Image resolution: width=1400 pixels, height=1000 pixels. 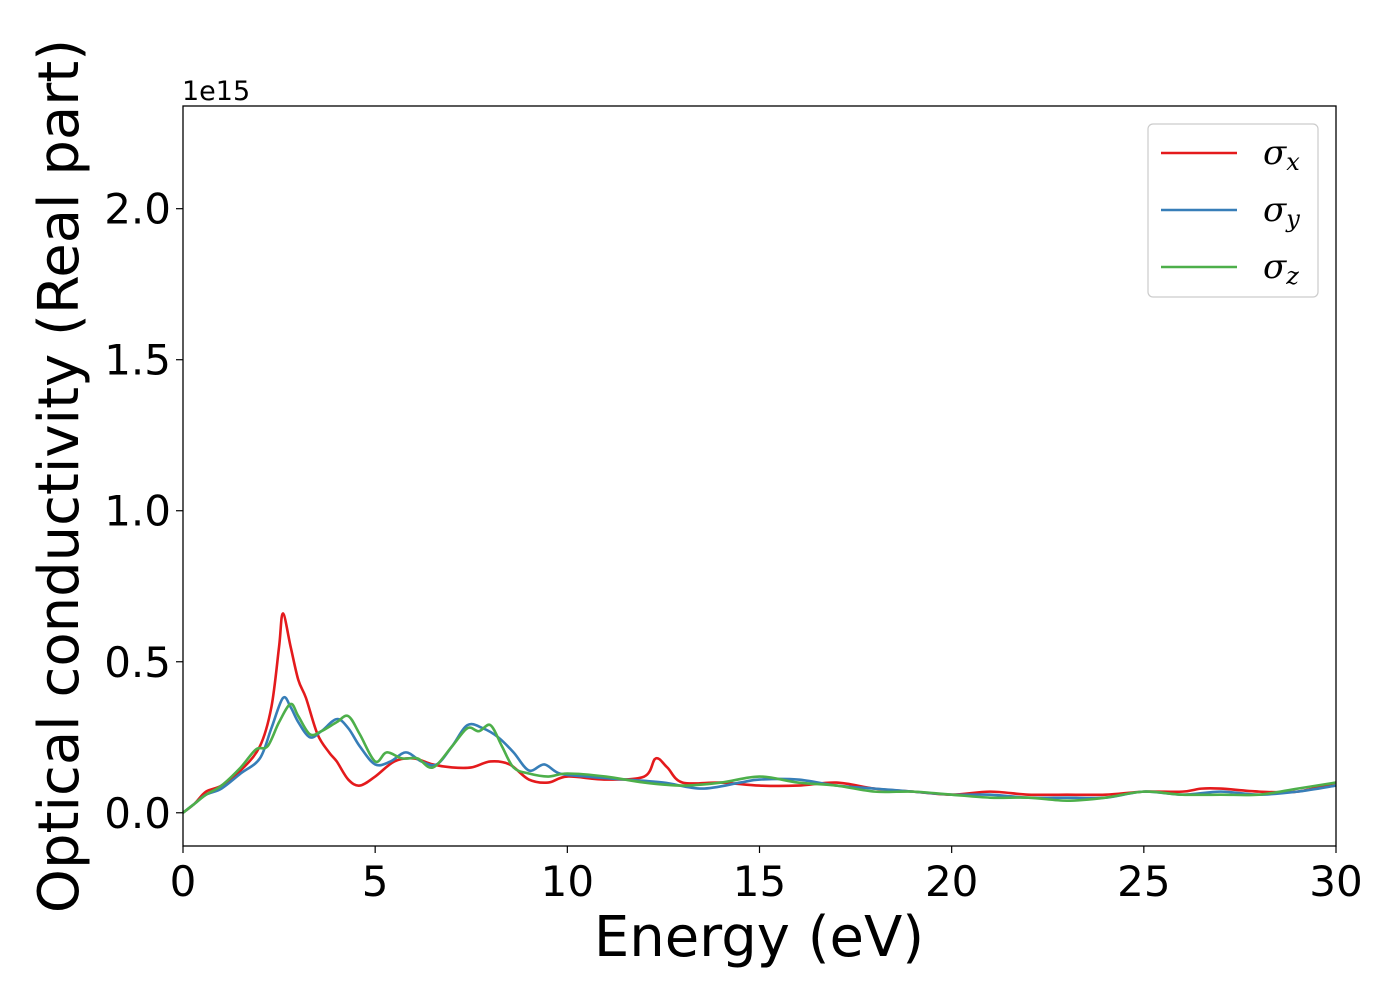 I want to click on x-tick-label: 5, so click(x=375, y=881).